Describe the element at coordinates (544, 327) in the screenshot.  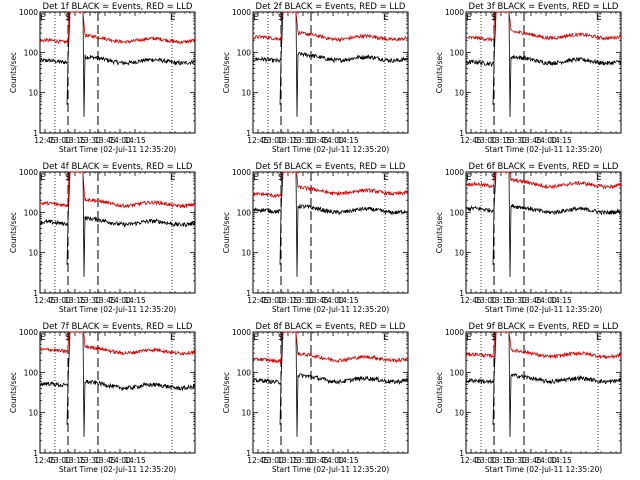
I see `panel-title: Det 9f BLACK = Events, RED = LLD` at that location.